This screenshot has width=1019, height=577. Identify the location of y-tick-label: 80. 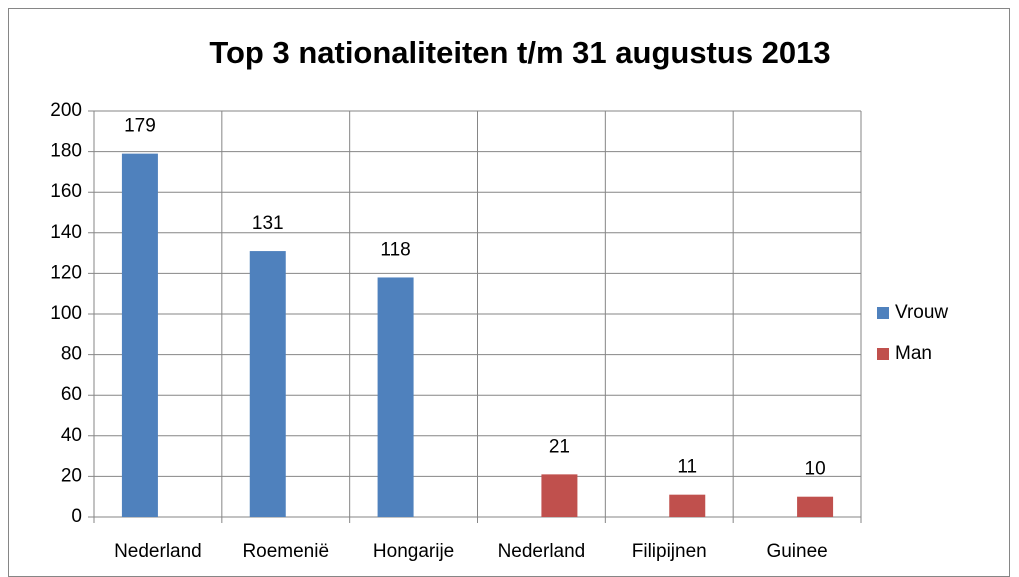
(71, 354).